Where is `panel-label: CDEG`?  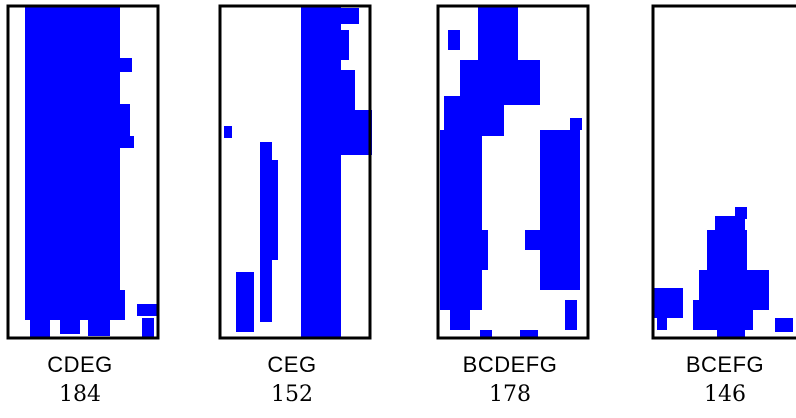 panel-label: CDEG is located at coordinates (80, 364).